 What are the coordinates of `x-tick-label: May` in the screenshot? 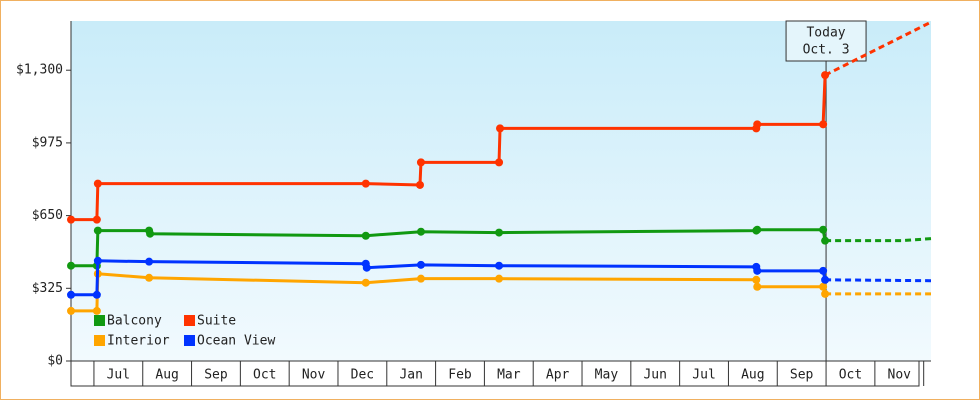 It's located at (607, 375).